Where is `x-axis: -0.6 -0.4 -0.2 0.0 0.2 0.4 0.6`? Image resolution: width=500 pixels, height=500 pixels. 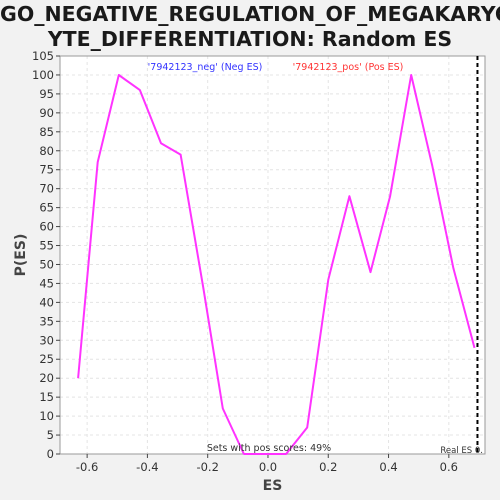
x-axis: -0.6 -0.4 -0.2 0.0 0.2 0.4 0.6 is located at coordinates (267, 464).